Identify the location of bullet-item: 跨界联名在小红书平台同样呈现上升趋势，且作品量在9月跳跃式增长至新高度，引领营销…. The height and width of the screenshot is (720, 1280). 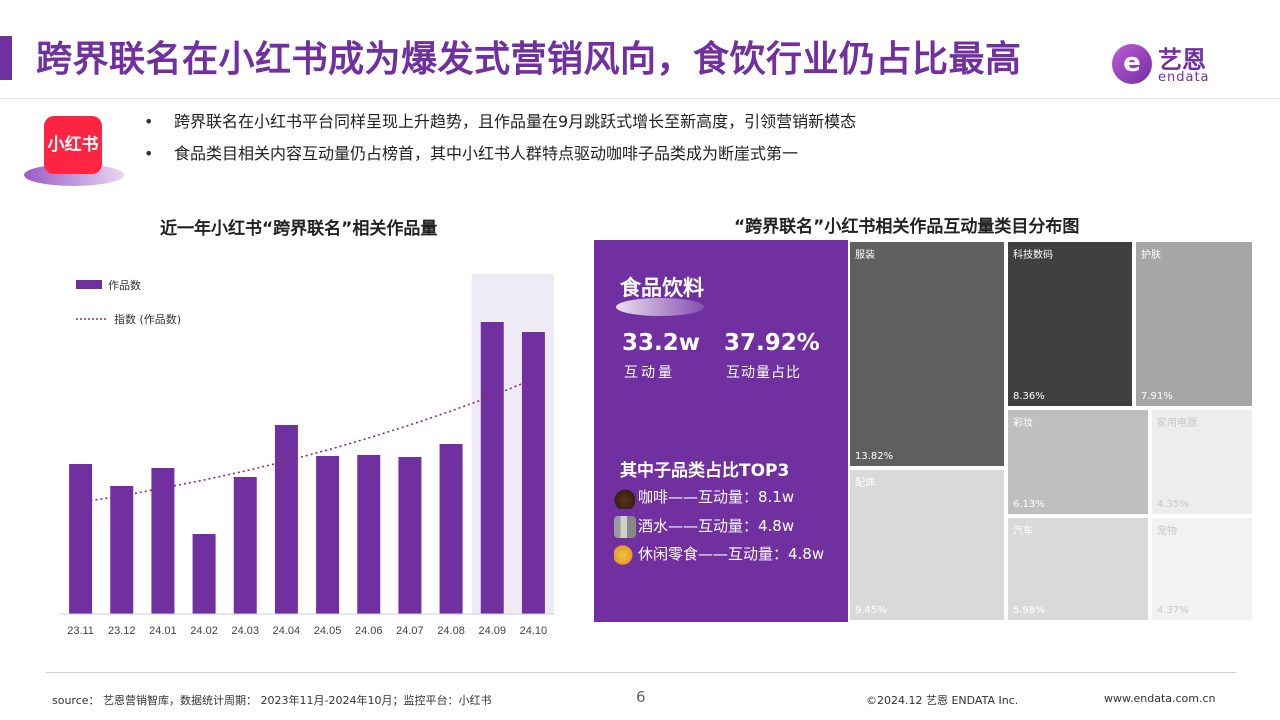
(500, 122).